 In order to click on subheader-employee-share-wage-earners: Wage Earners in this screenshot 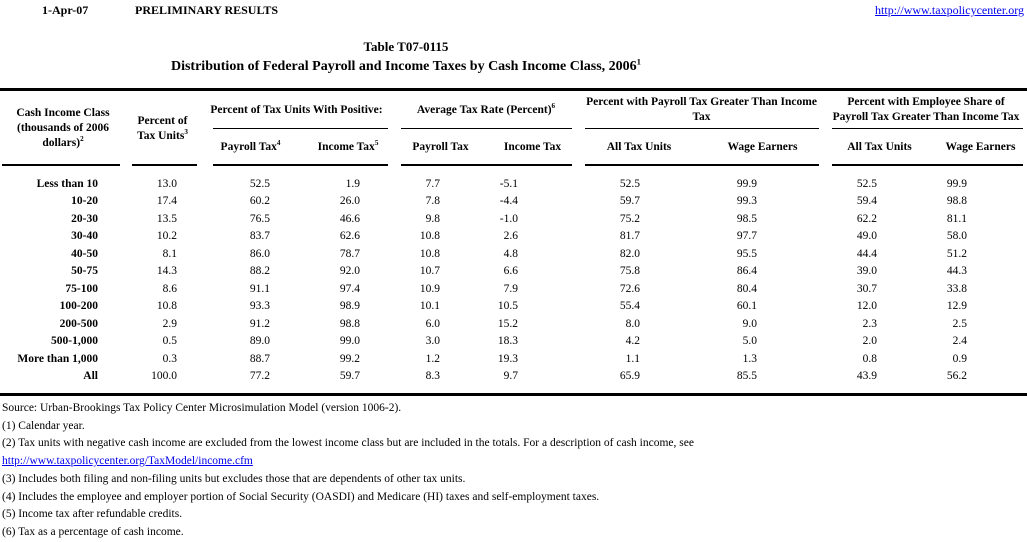, I will do `click(980, 147)`.